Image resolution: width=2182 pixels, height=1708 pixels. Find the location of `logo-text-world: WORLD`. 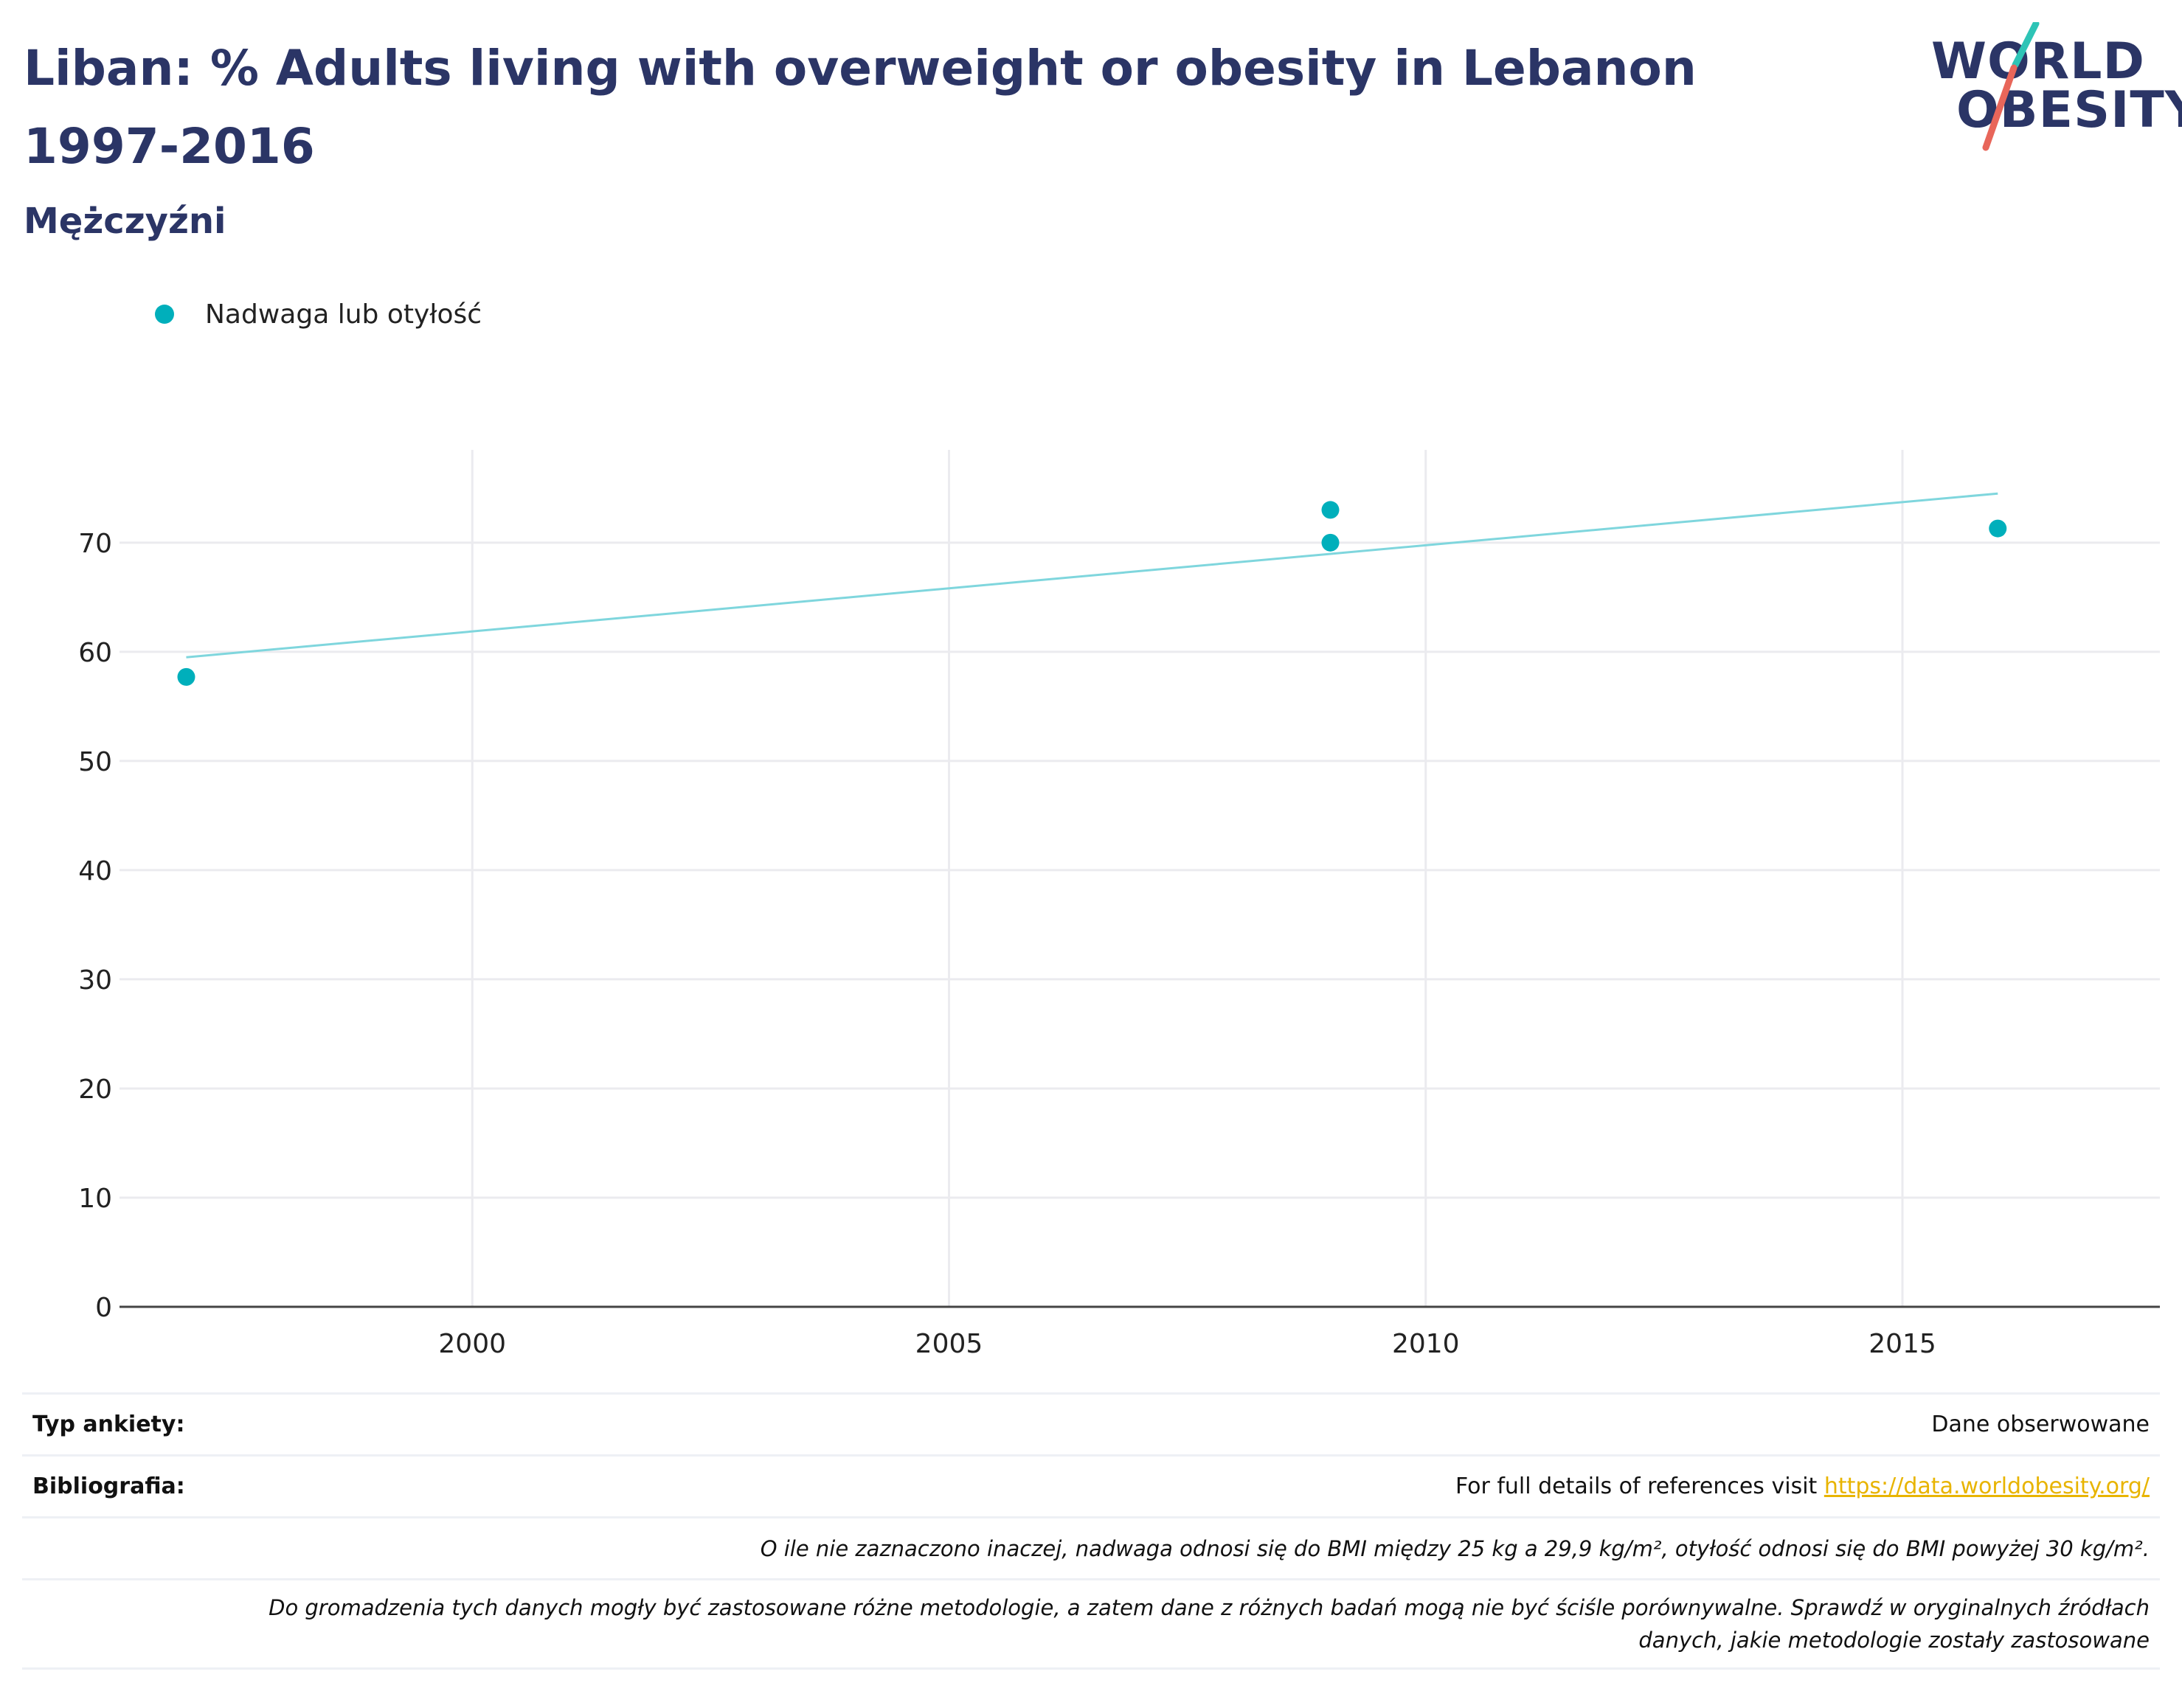

logo-text-world: WORLD is located at coordinates (2038, 61).